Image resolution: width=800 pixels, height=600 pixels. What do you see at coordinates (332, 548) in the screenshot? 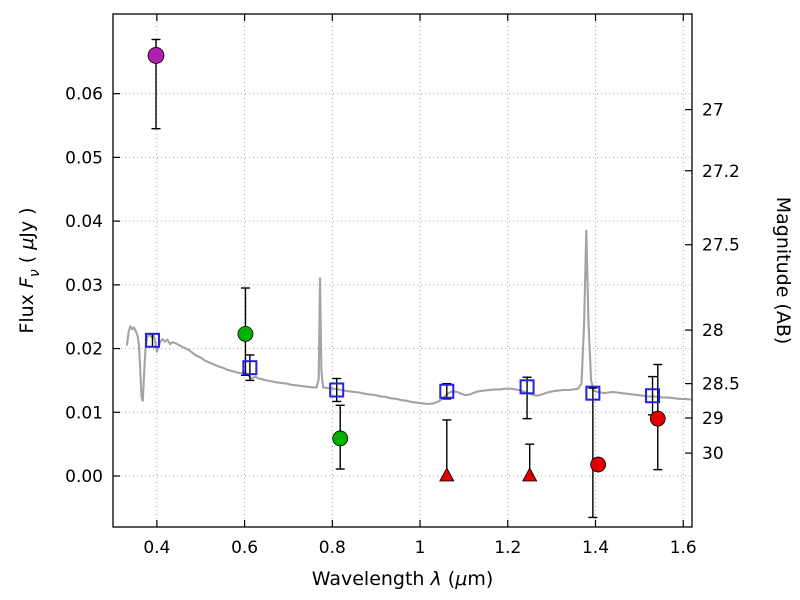
I see `x-tick-label: 0.8` at bounding box center [332, 548].